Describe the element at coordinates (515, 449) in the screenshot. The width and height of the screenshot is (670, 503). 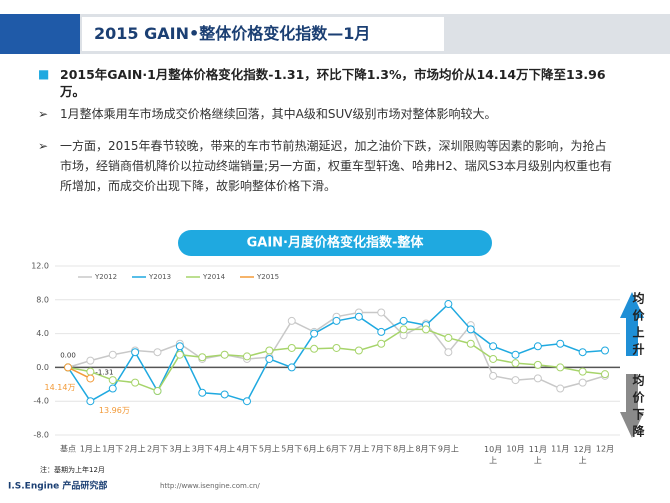
I see `x-tick-label: 10月` at that location.